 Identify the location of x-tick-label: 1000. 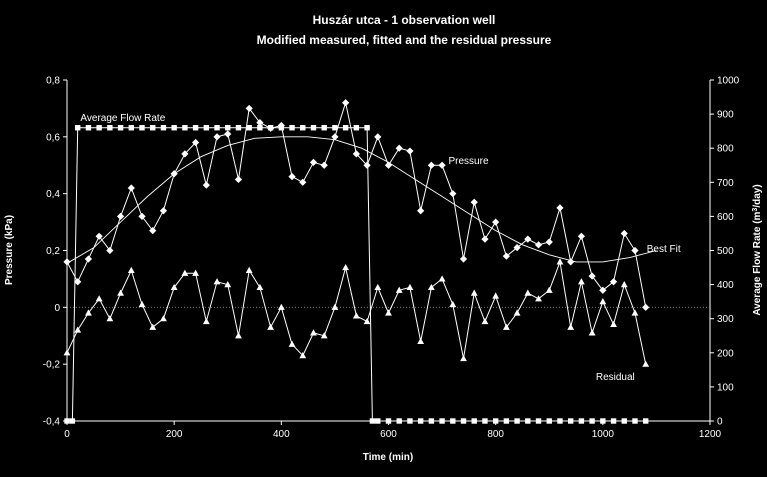
(603, 434).